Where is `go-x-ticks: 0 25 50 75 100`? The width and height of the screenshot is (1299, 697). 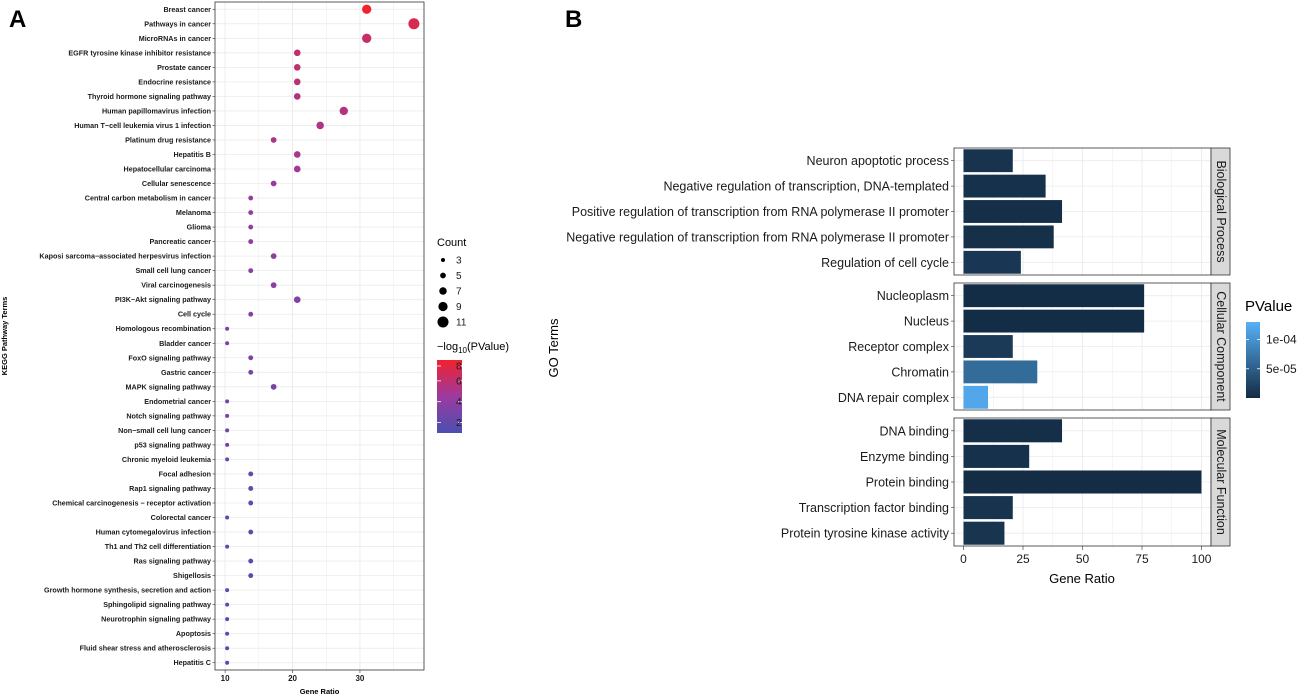 go-x-ticks: 0 25 50 75 100 is located at coordinates (1086, 556).